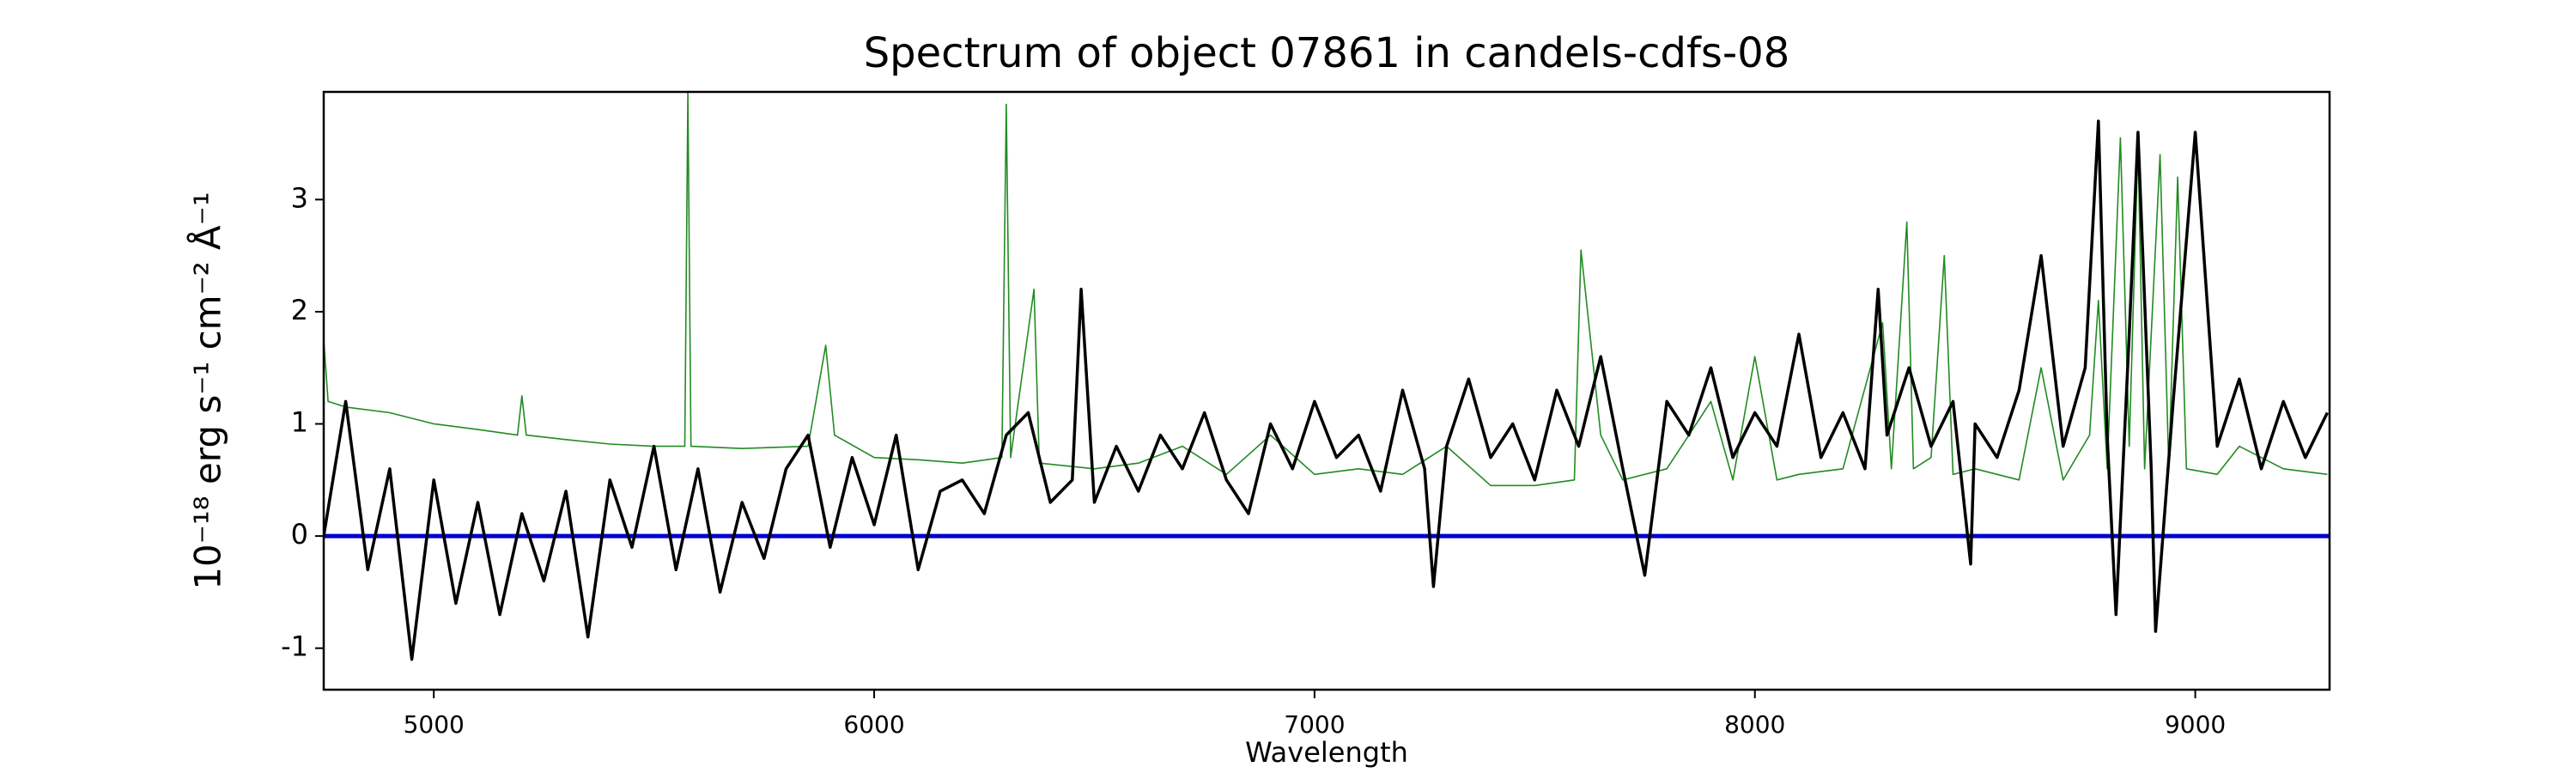 The image size is (2576, 773). Describe the element at coordinates (207, 390) in the screenshot. I see `y-axis-label: 10⁻¹⁸ erg s⁻¹ cm⁻² Å⁻¹` at that location.